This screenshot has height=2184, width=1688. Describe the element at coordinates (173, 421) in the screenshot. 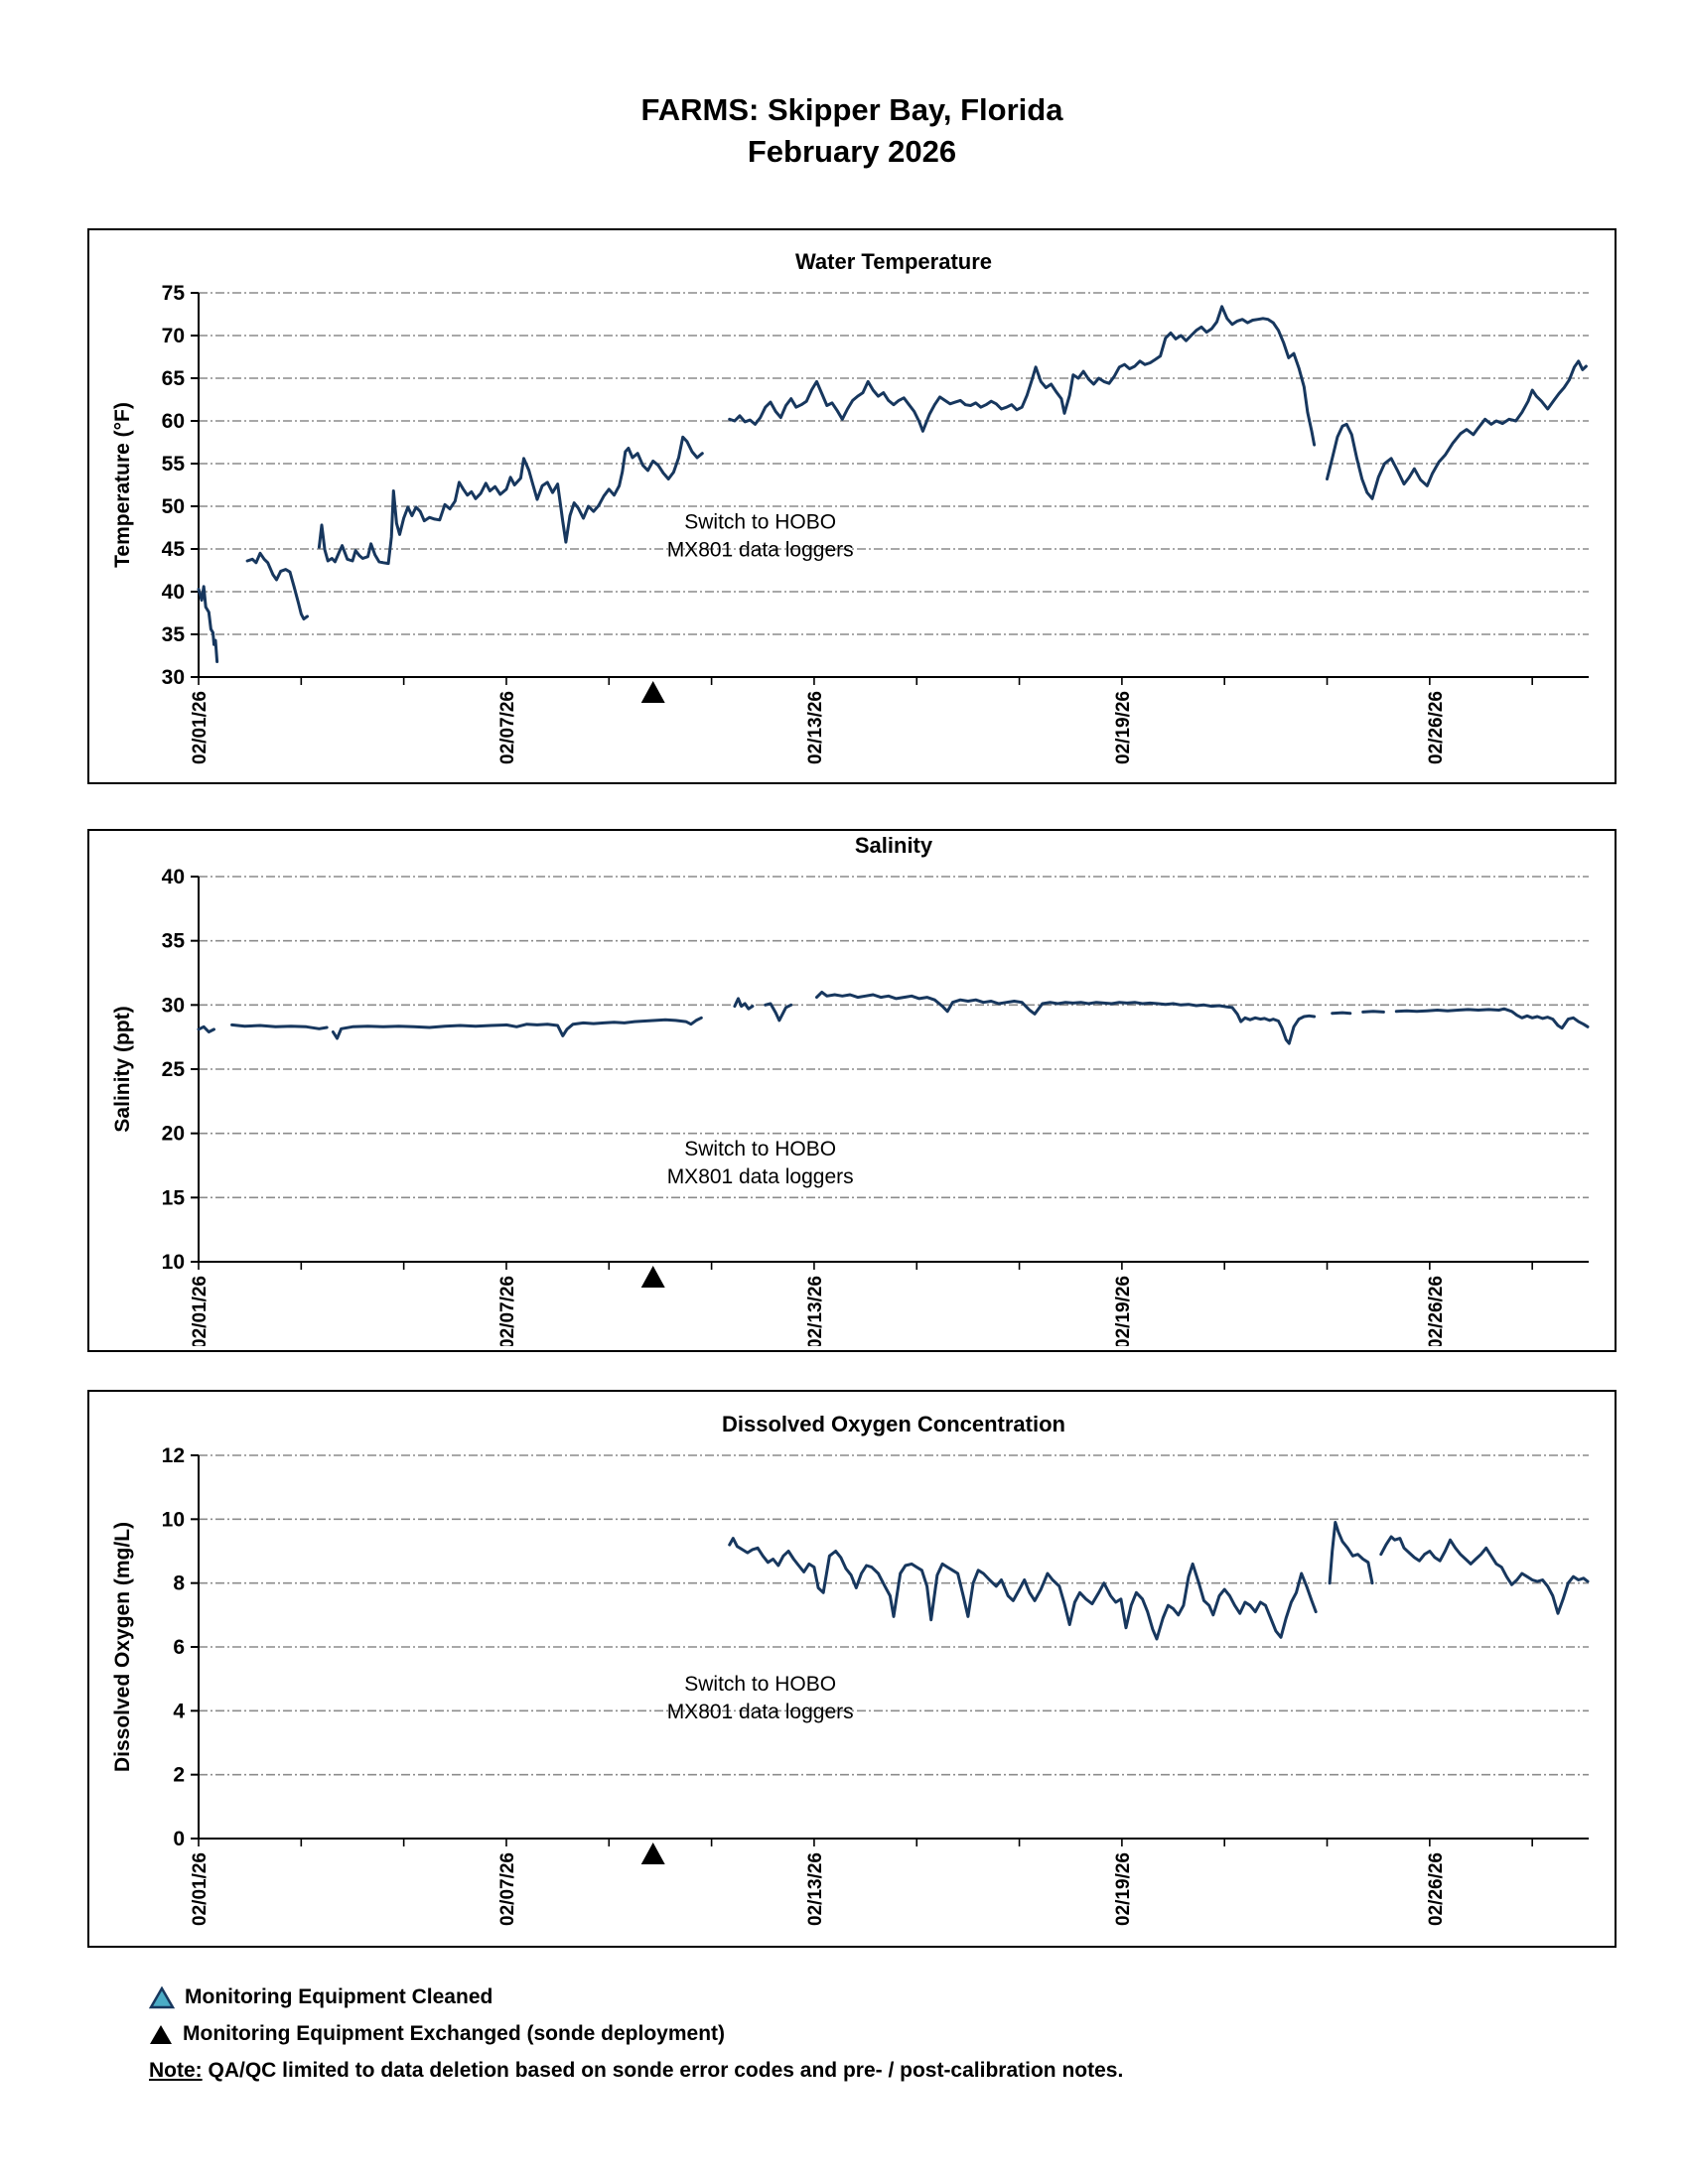

I see `y-tick-label: 60` at that location.